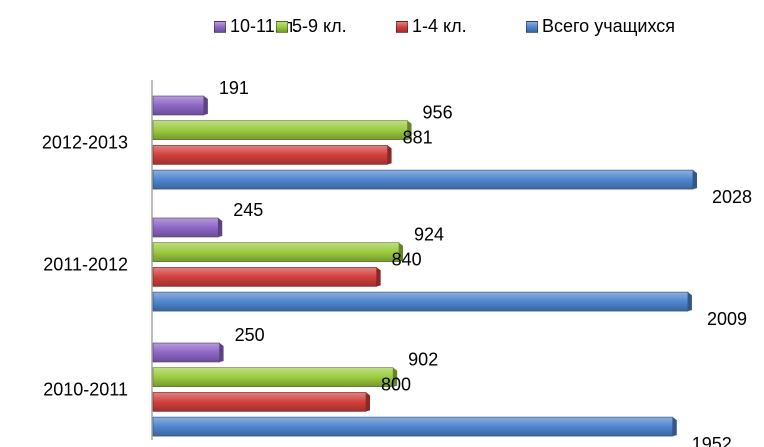 This screenshot has height=447, width=764. What do you see at coordinates (85, 390) in the screenshot?
I see `category-tick-label: 2010-2011` at bounding box center [85, 390].